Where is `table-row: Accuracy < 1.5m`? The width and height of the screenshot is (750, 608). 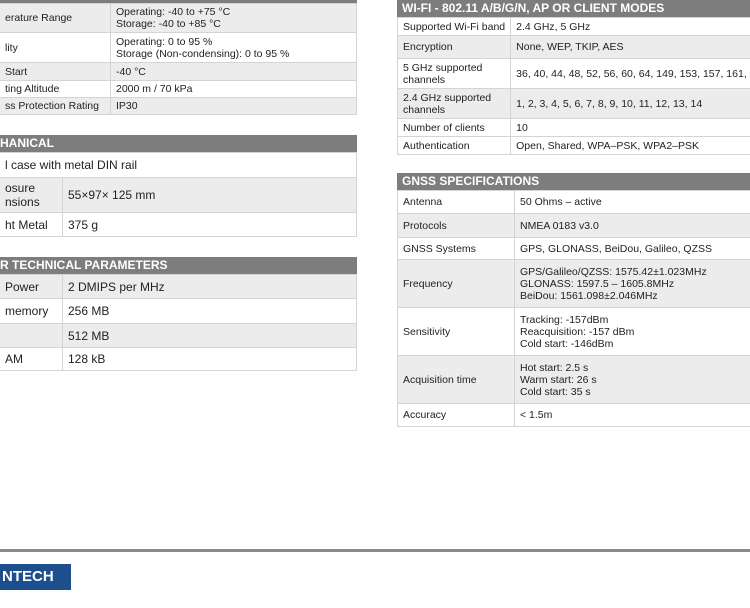 table-row: Accuracy < 1.5m is located at coordinates (573, 415).